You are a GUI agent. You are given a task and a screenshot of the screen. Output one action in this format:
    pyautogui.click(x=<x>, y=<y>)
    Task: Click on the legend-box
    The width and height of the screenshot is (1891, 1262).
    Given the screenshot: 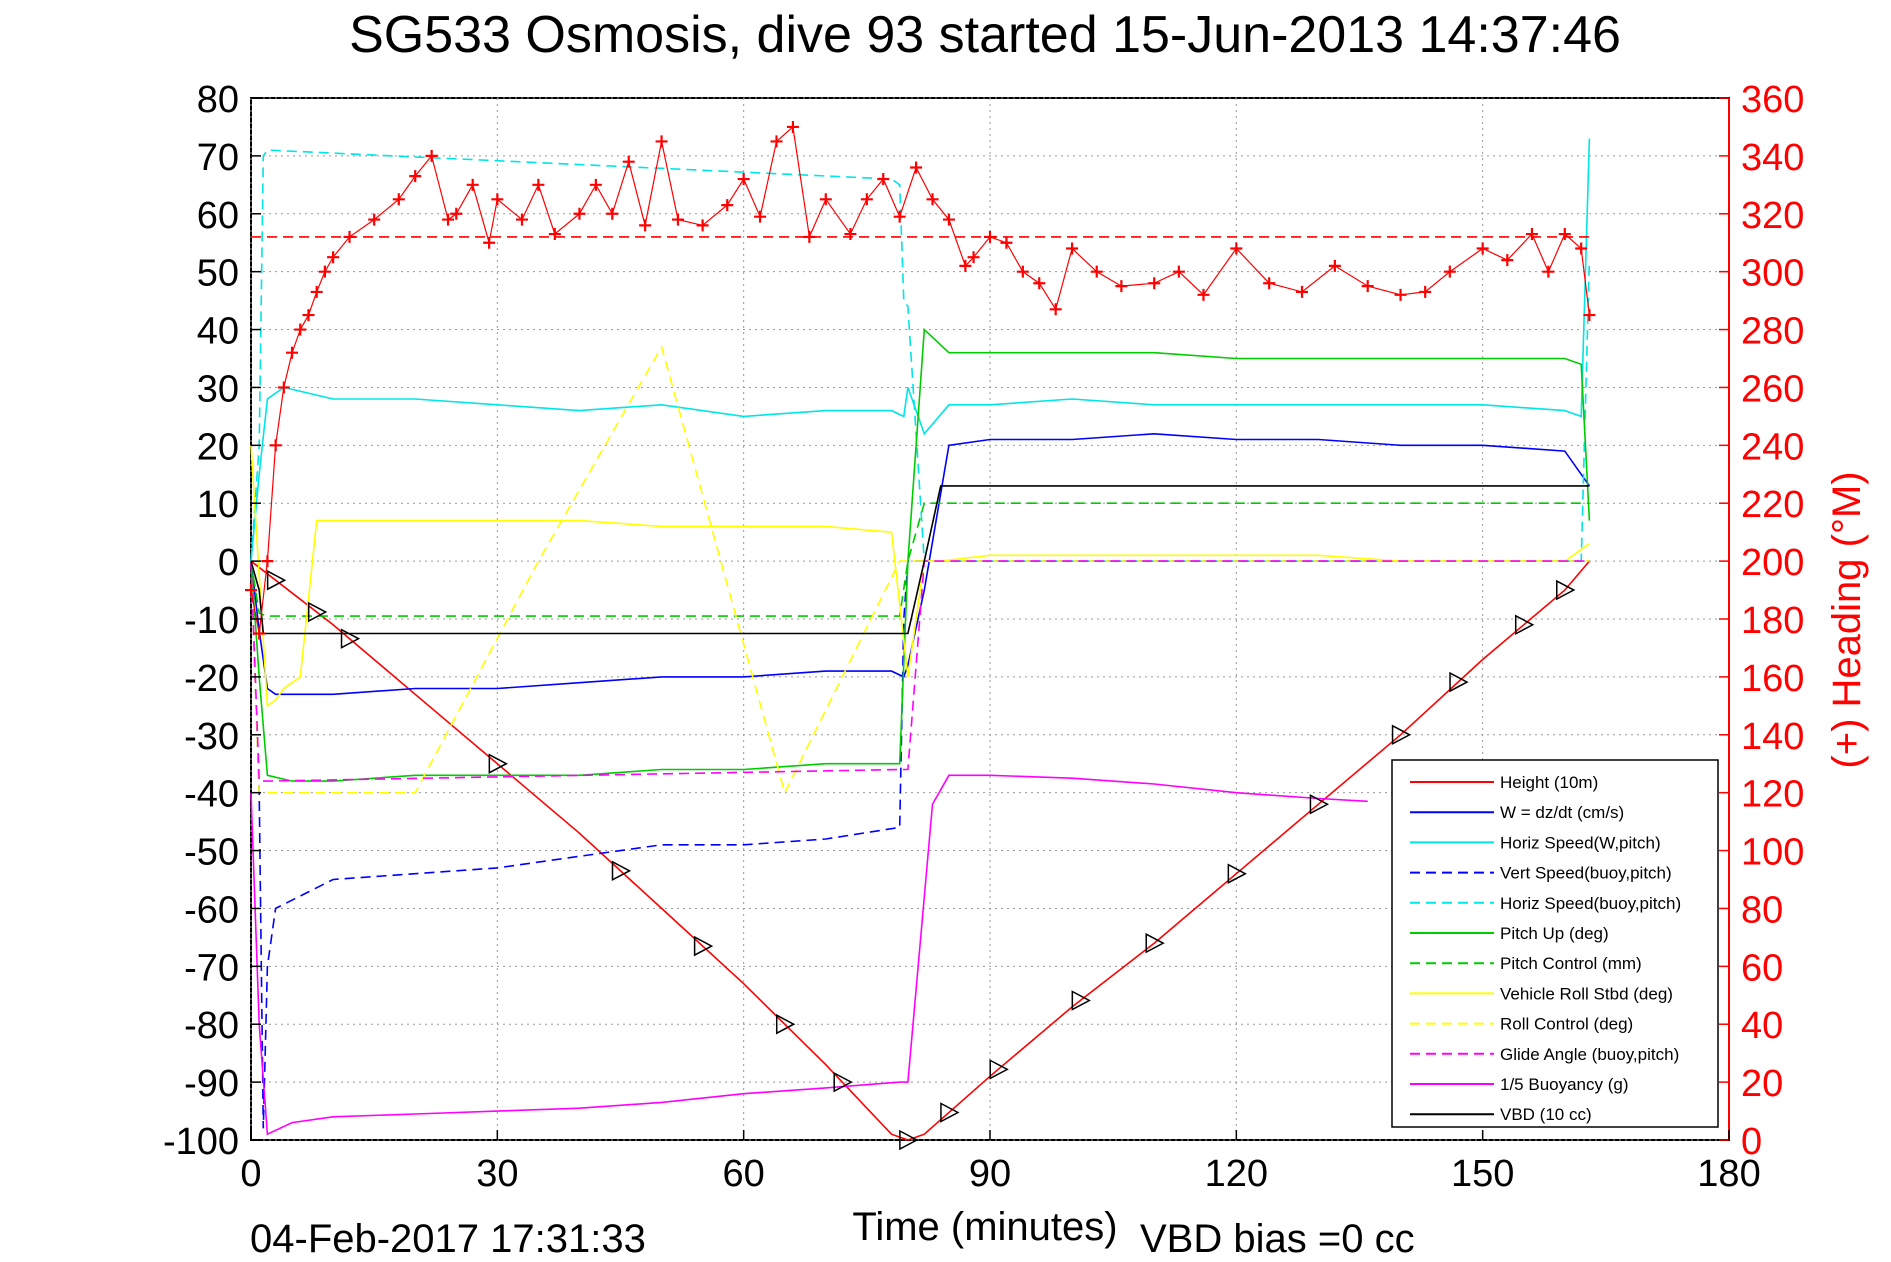 What is the action you would take?
    pyautogui.click(x=1555, y=943)
    